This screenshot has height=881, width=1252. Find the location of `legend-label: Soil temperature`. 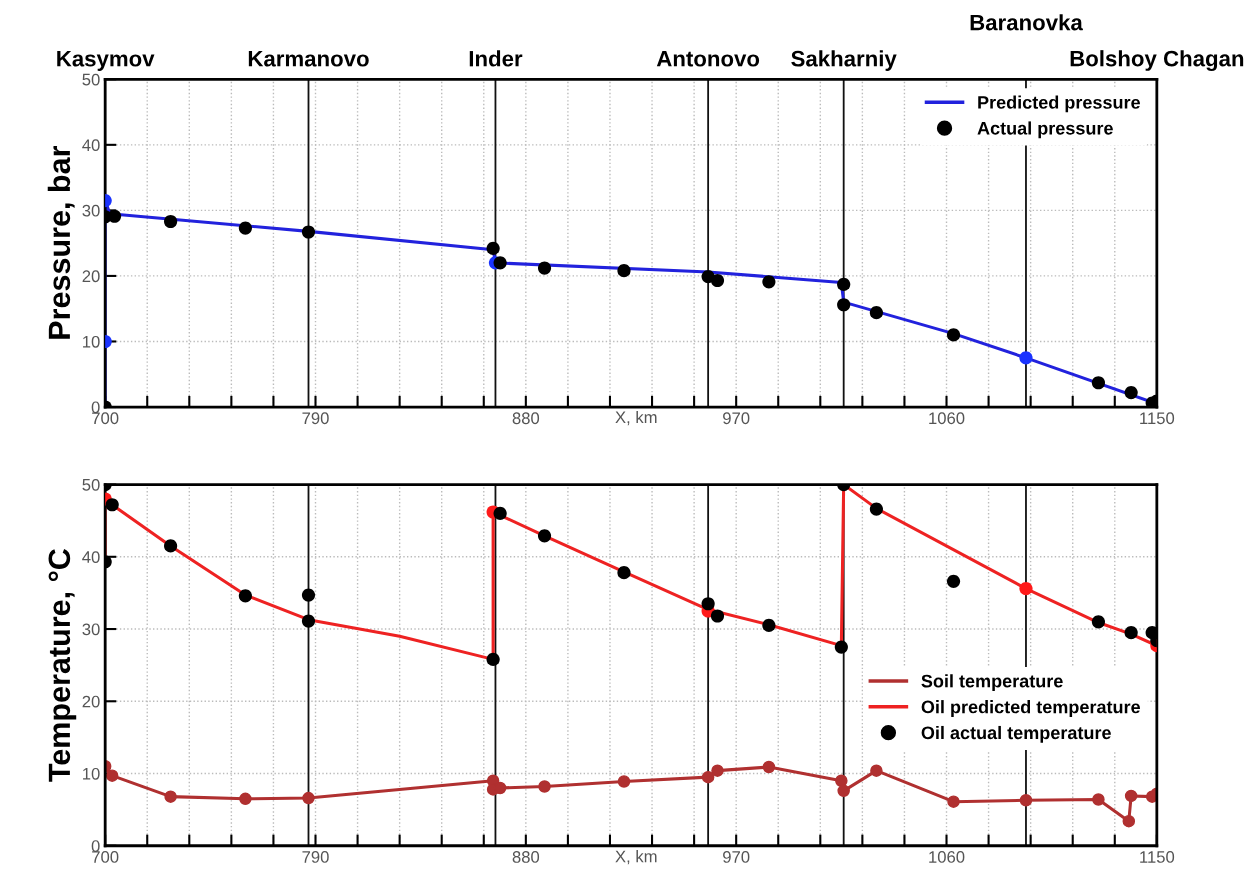

legend-label: Soil temperature is located at coordinates (992, 683).